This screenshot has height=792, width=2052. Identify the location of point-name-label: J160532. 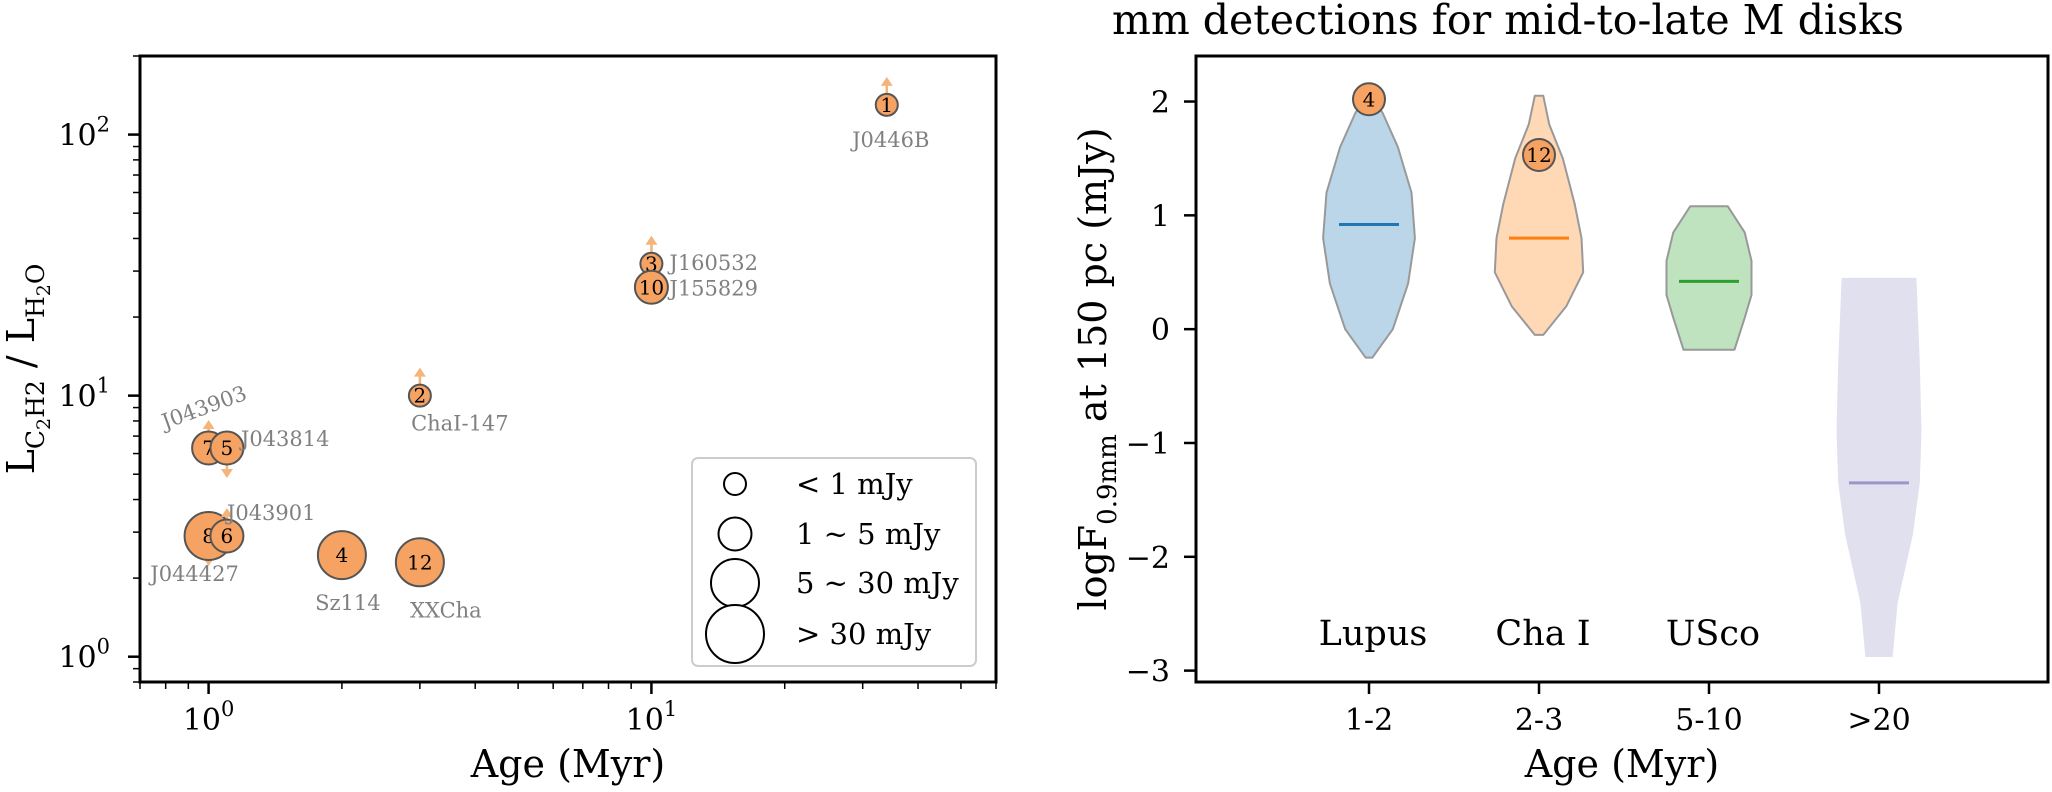
(712, 263).